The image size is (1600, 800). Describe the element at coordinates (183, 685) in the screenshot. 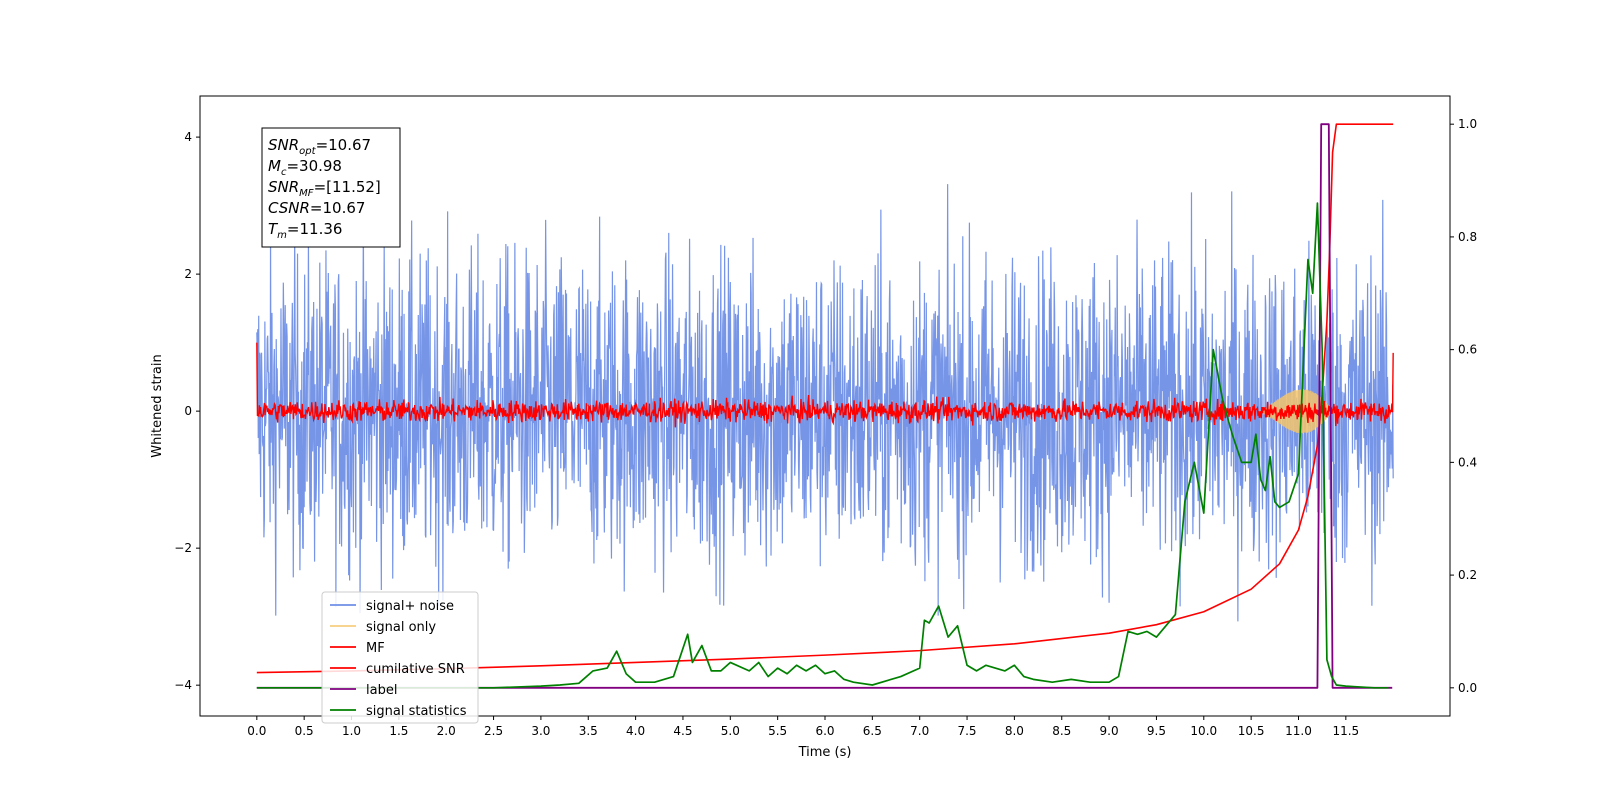

I see `y-tick-label: −4` at that location.